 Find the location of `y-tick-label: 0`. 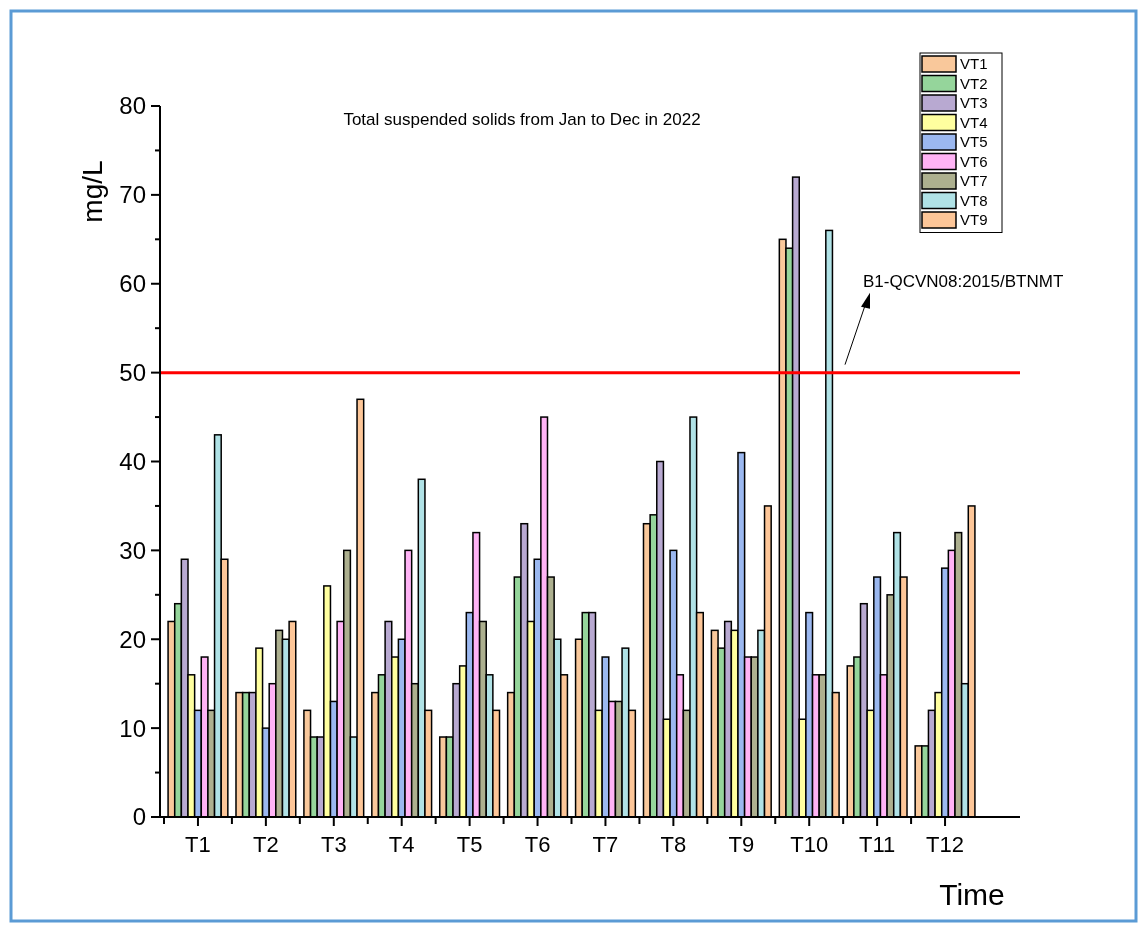

y-tick-label: 0 is located at coordinates (139, 817).